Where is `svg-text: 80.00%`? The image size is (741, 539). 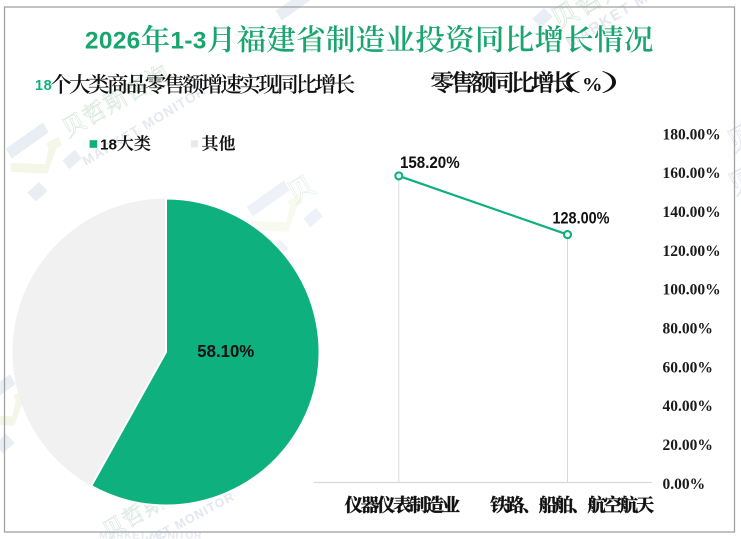
svg-text: 80.00% is located at coordinates (688, 329).